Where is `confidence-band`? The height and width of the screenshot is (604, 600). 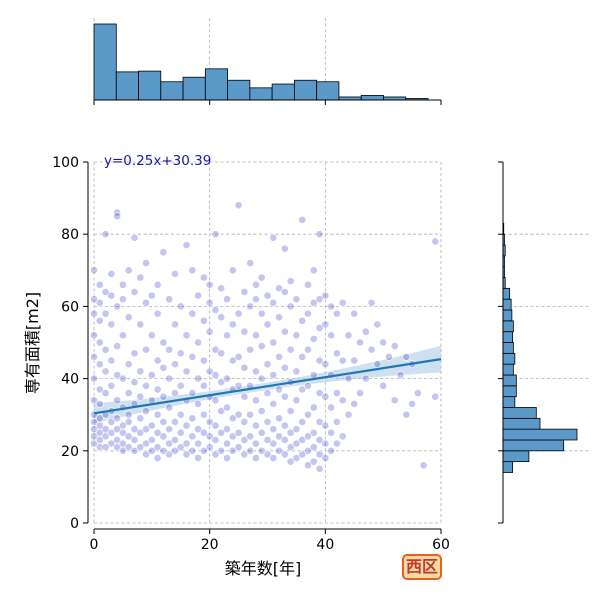
confidence-band is located at coordinates (267, 384).